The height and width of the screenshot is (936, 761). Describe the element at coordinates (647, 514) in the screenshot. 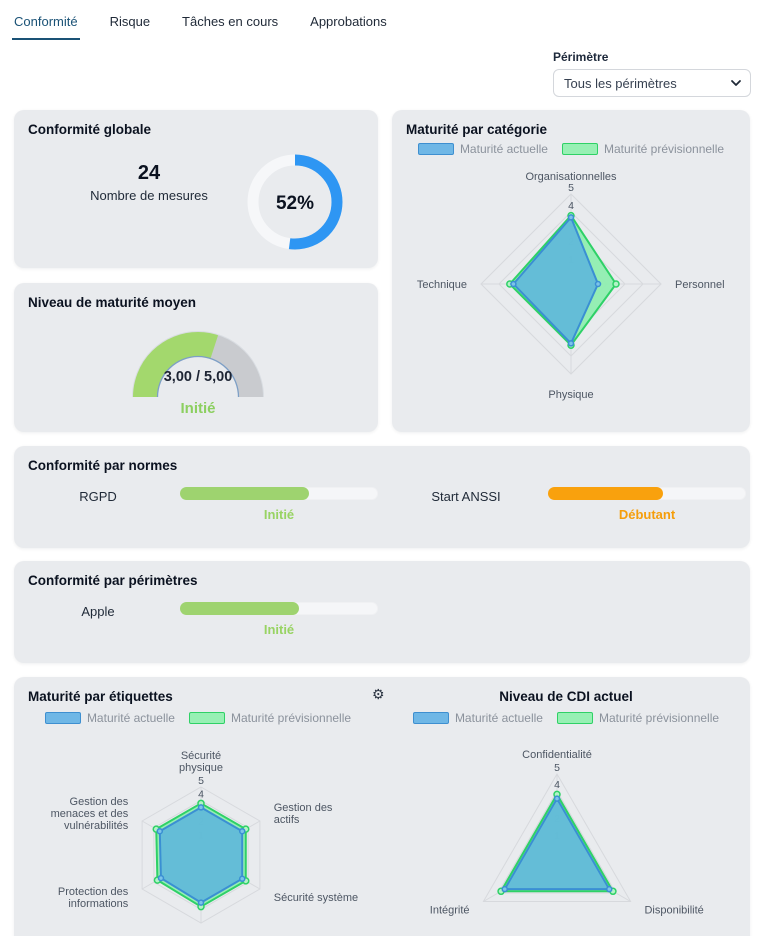

I see `norme-status: Débutant` at that location.